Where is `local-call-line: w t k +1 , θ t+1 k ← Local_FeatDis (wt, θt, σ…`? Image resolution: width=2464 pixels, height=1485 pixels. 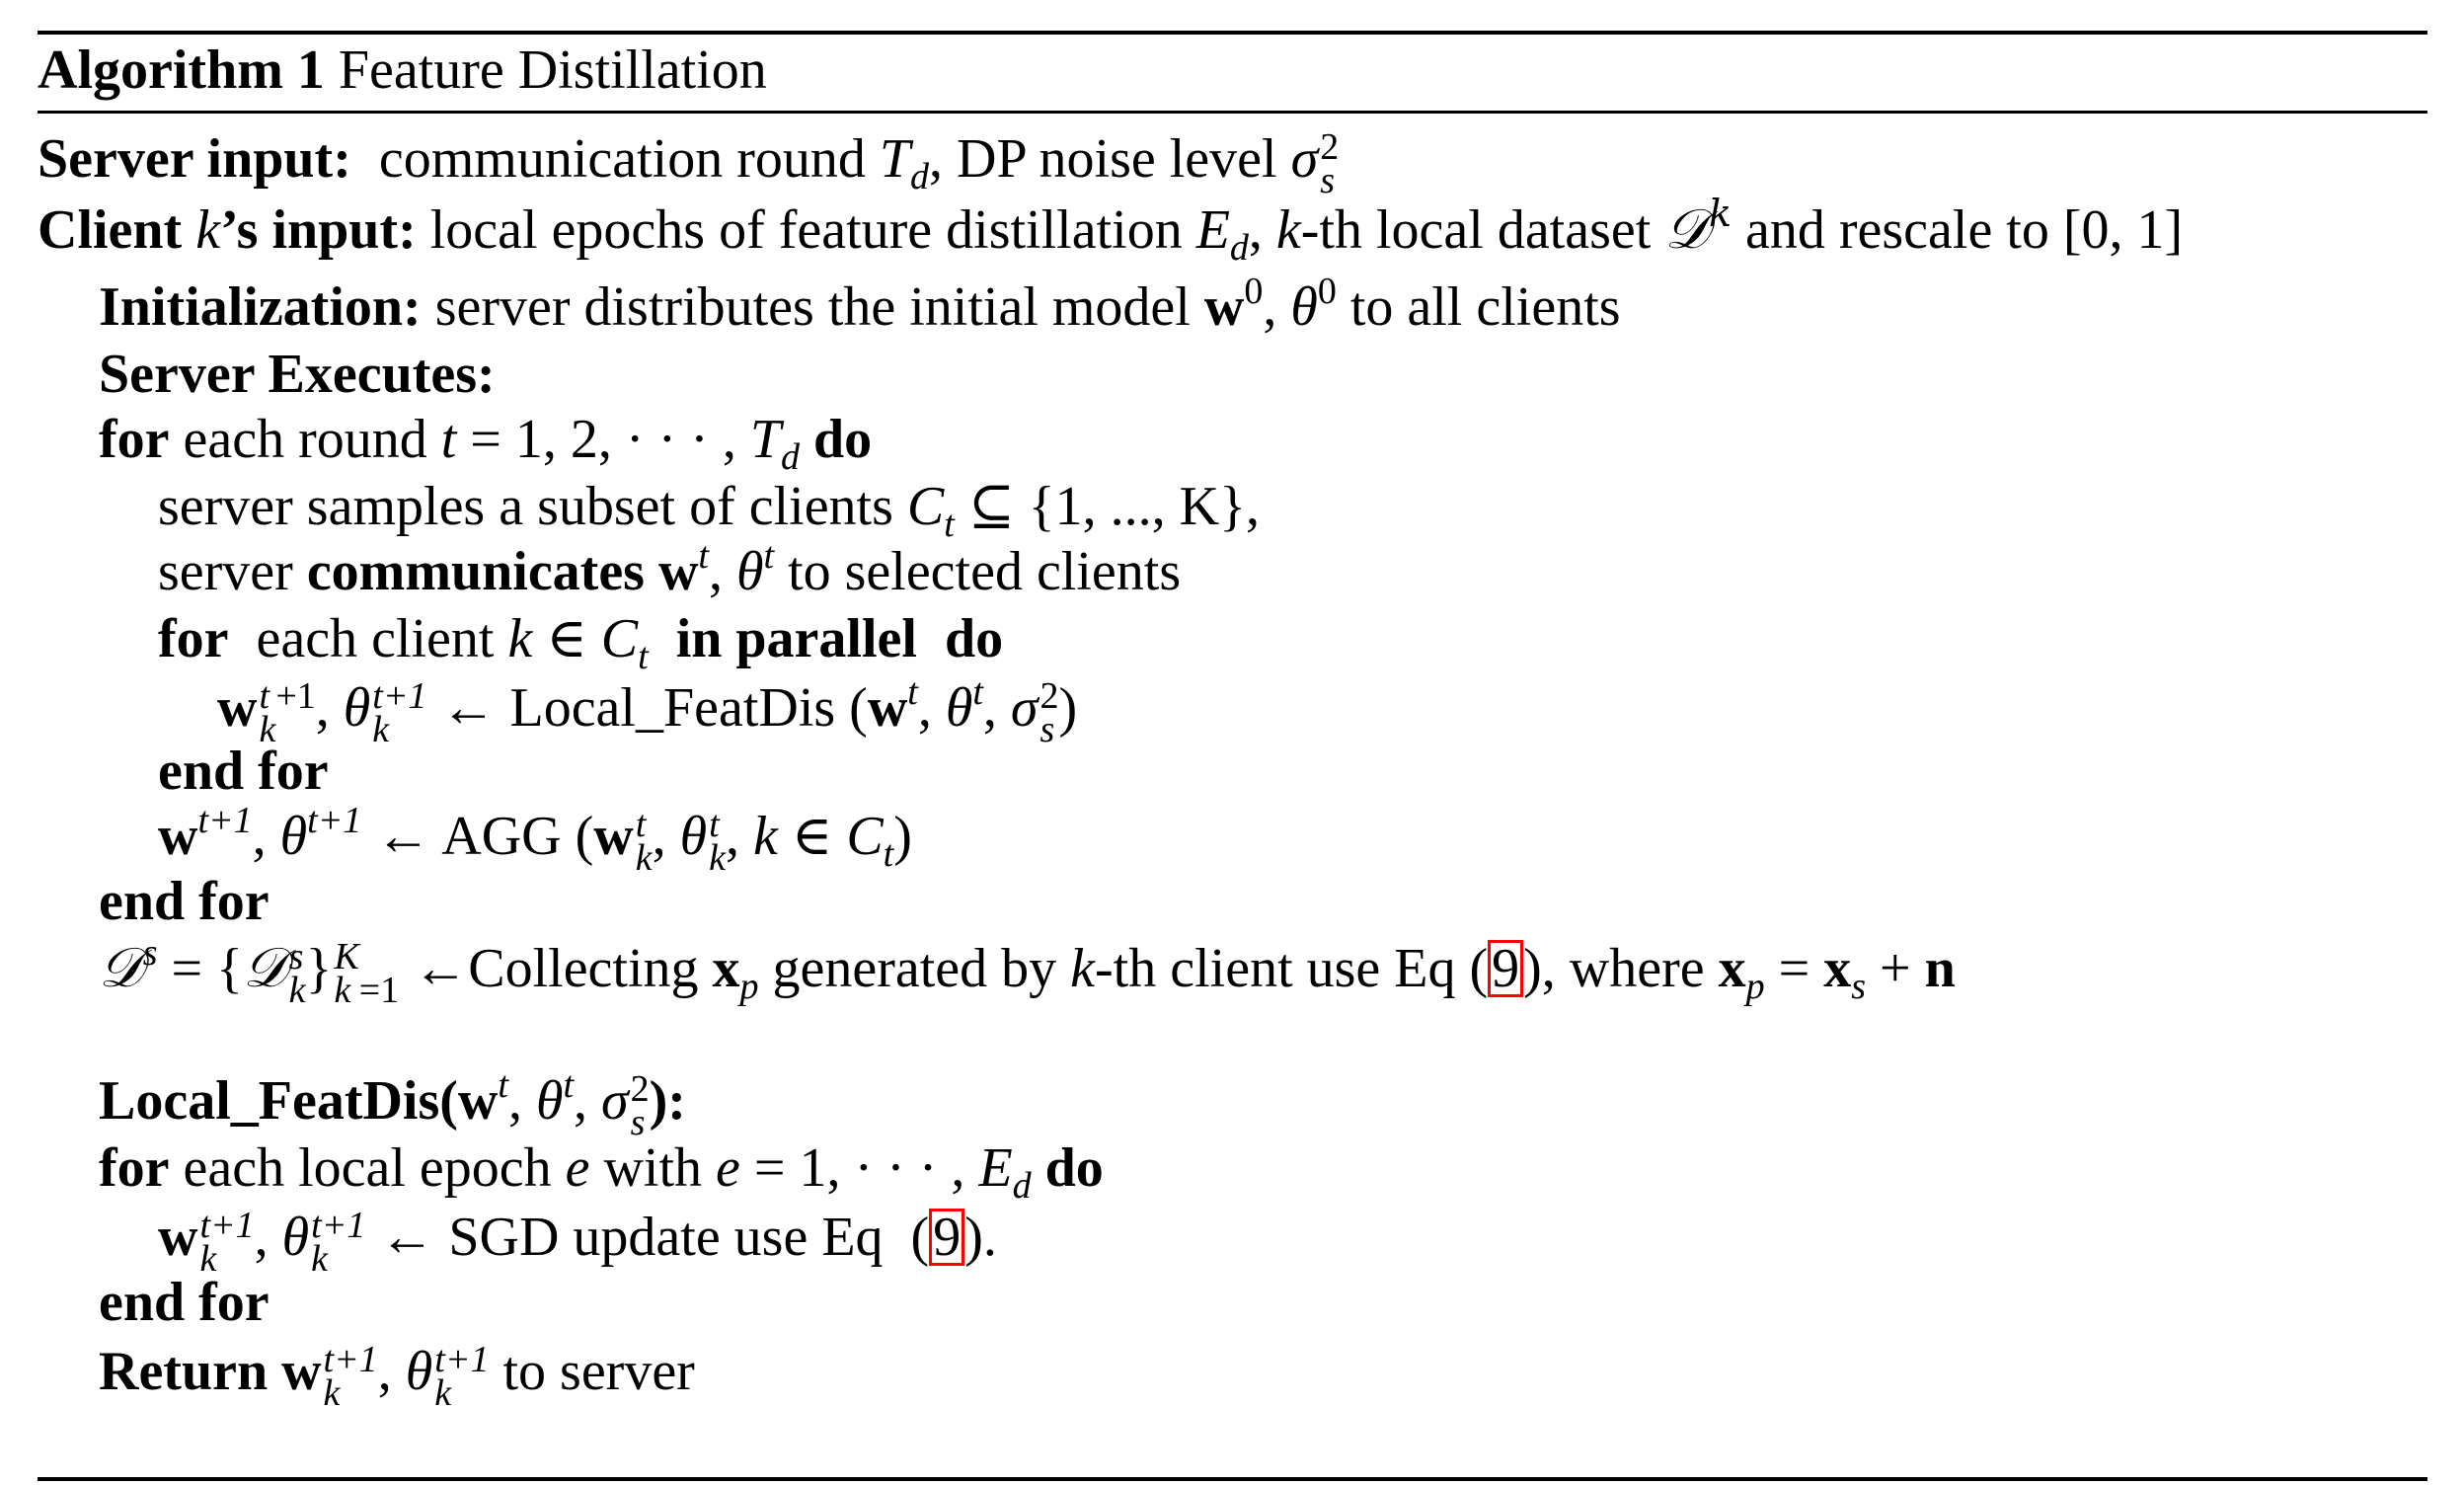
local-call-line: w t k +1 , θ t+1 k ← Local_FeatDis (wt, θt, σ… is located at coordinates (647, 711).